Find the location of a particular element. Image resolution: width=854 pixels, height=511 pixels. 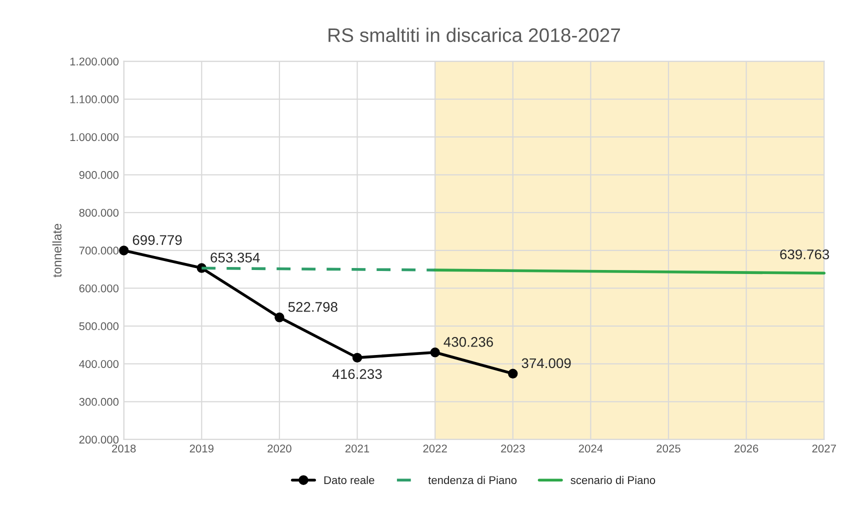

data-label: 430.236 is located at coordinates (468, 342).